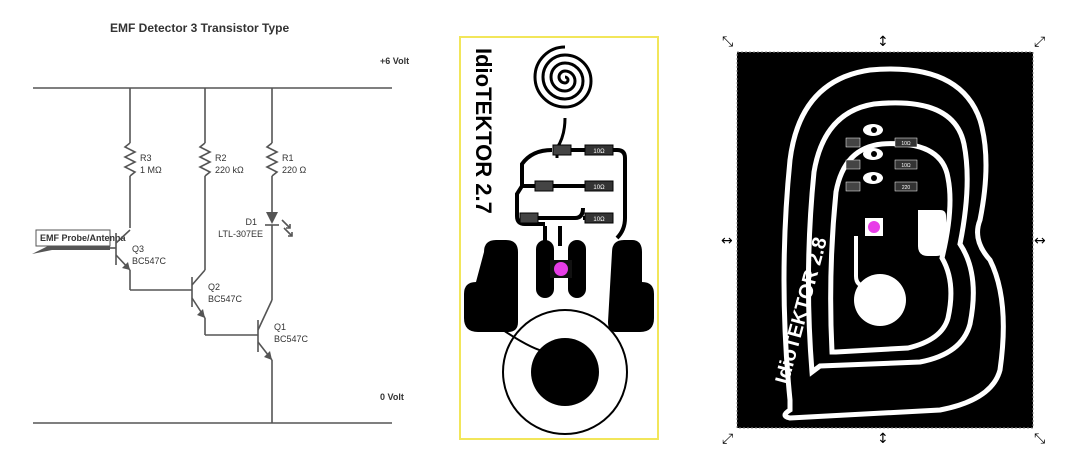 The image size is (1066, 459). Describe the element at coordinates (599, 152) in the screenshot. I see `v27-part-1: 10Ω` at that location.